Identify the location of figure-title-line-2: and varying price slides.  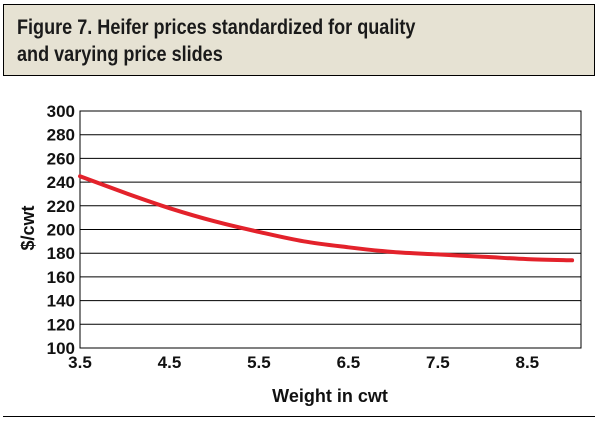
(120, 54).